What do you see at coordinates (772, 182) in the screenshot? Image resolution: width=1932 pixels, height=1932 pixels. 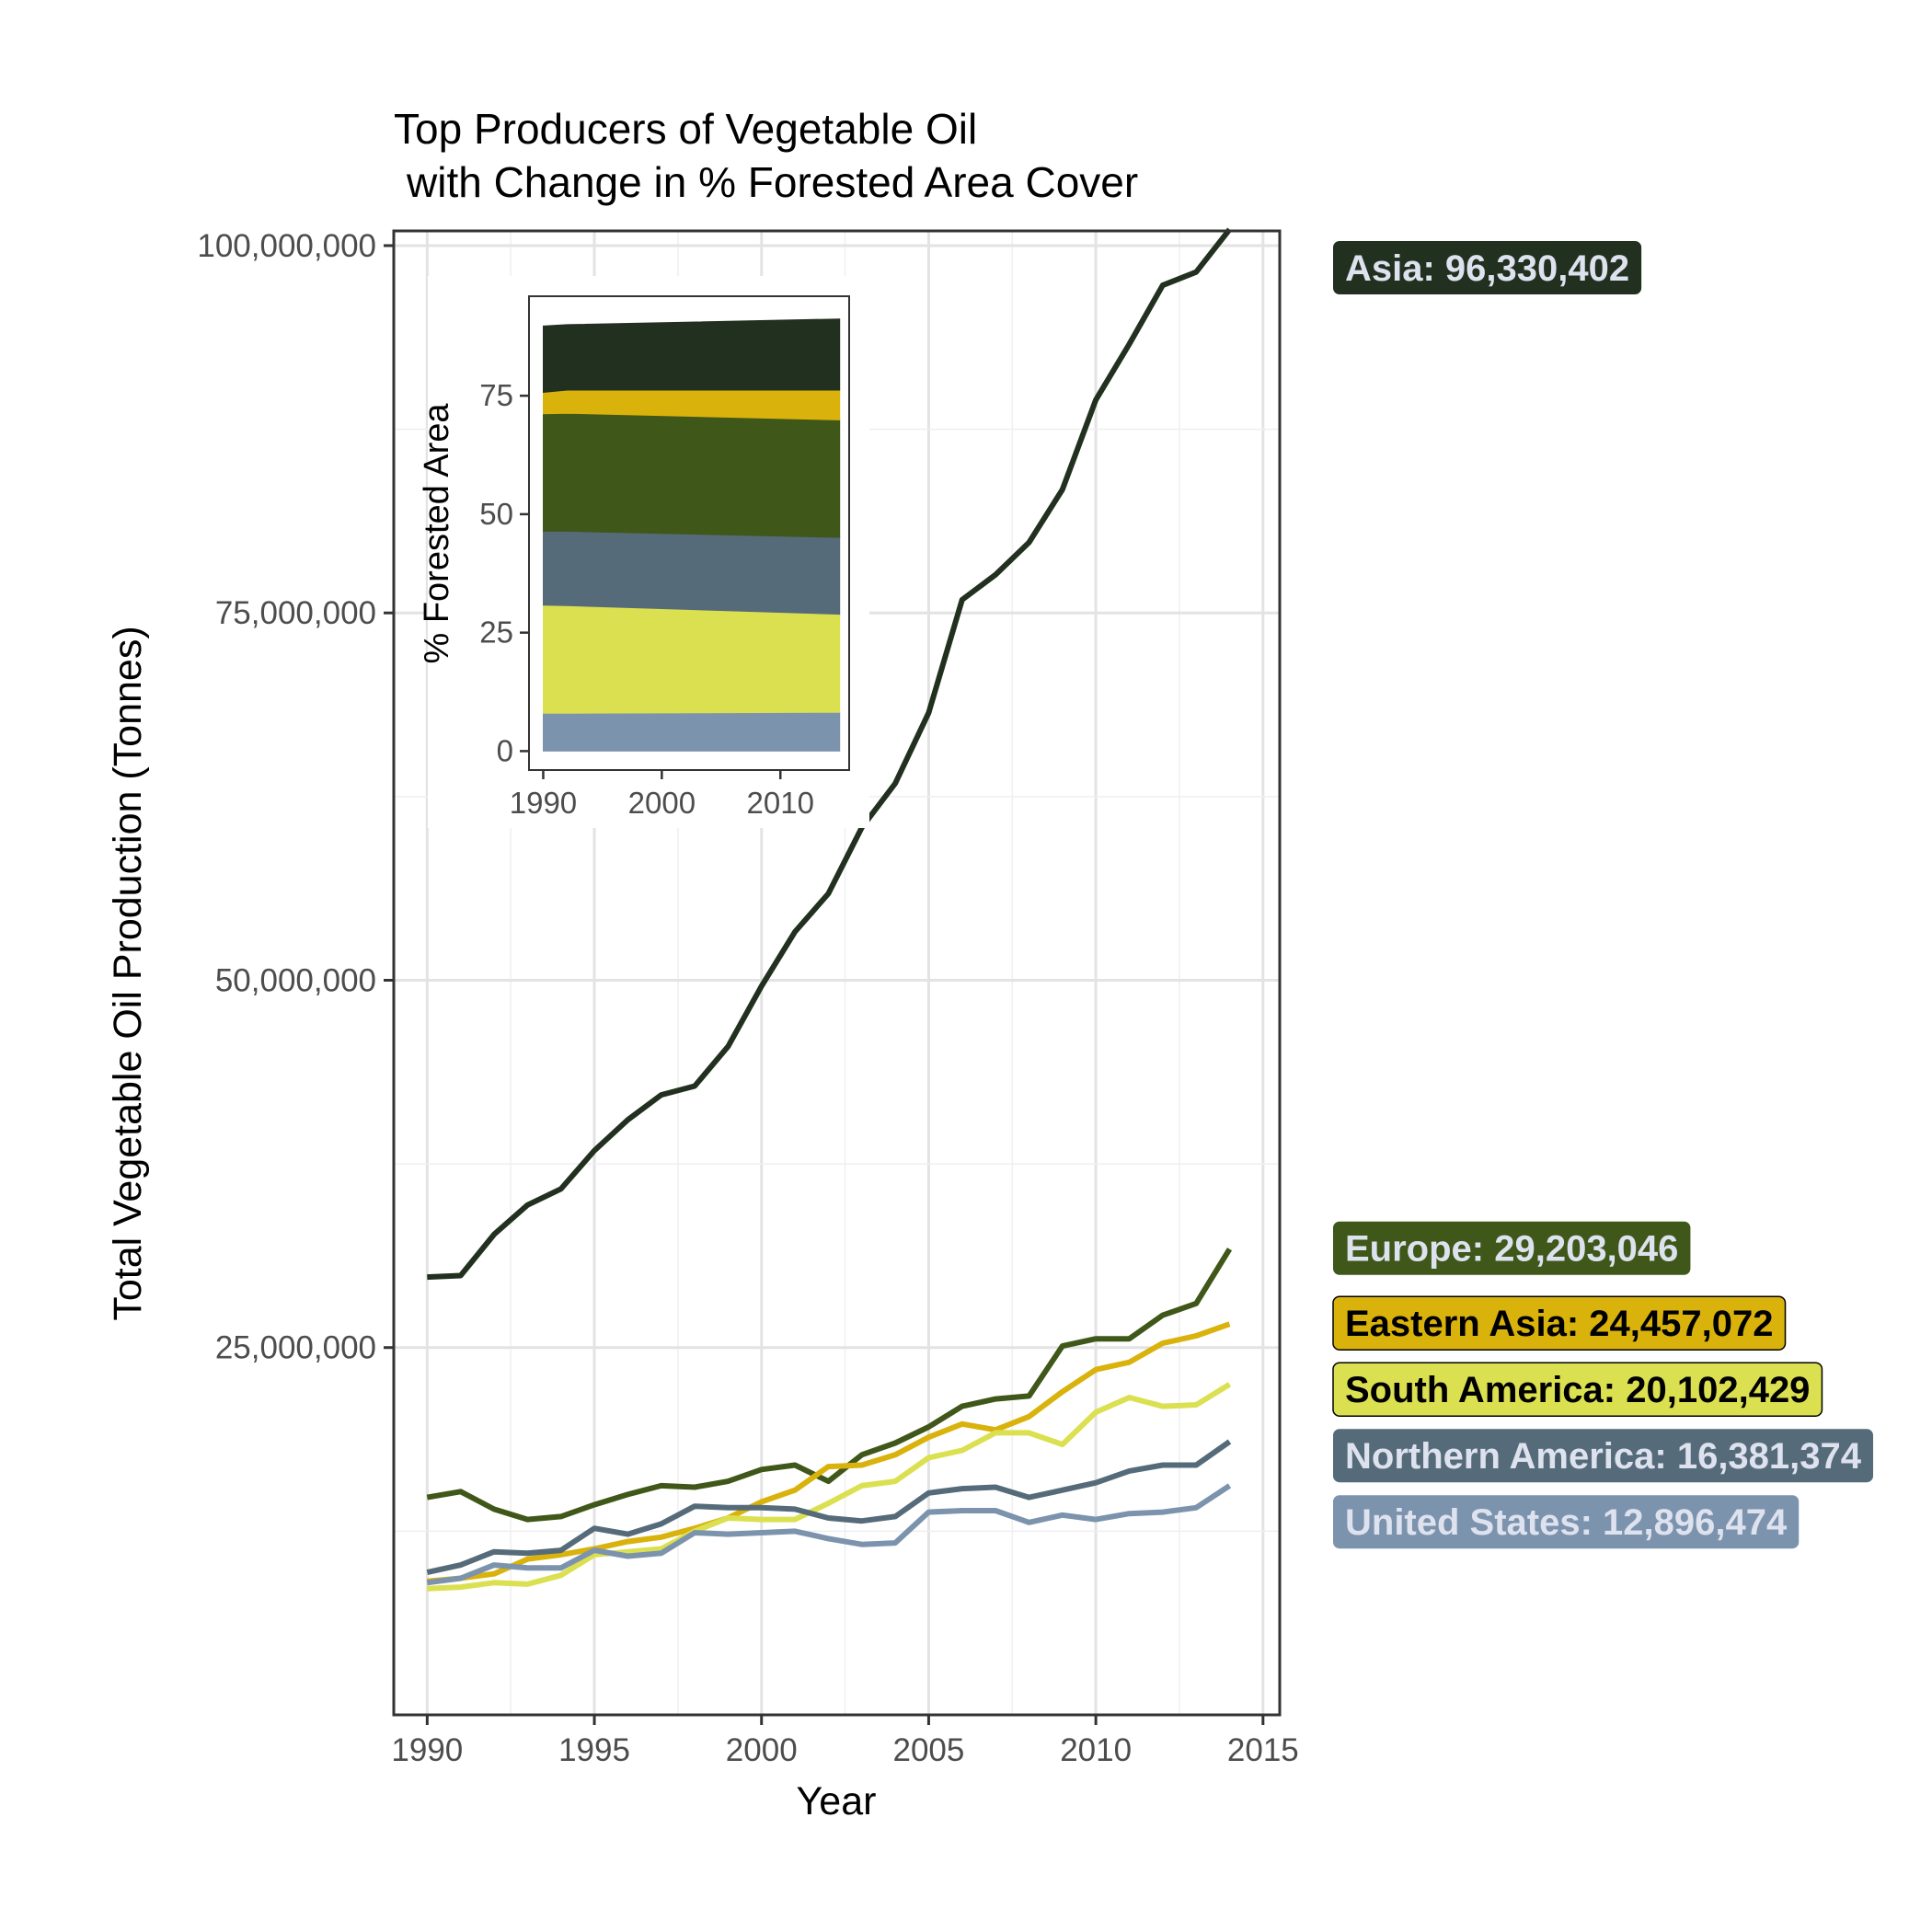 I see `chart-title-line-2: with Change in % Forested Area Cover` at bounding box center [772, 182].